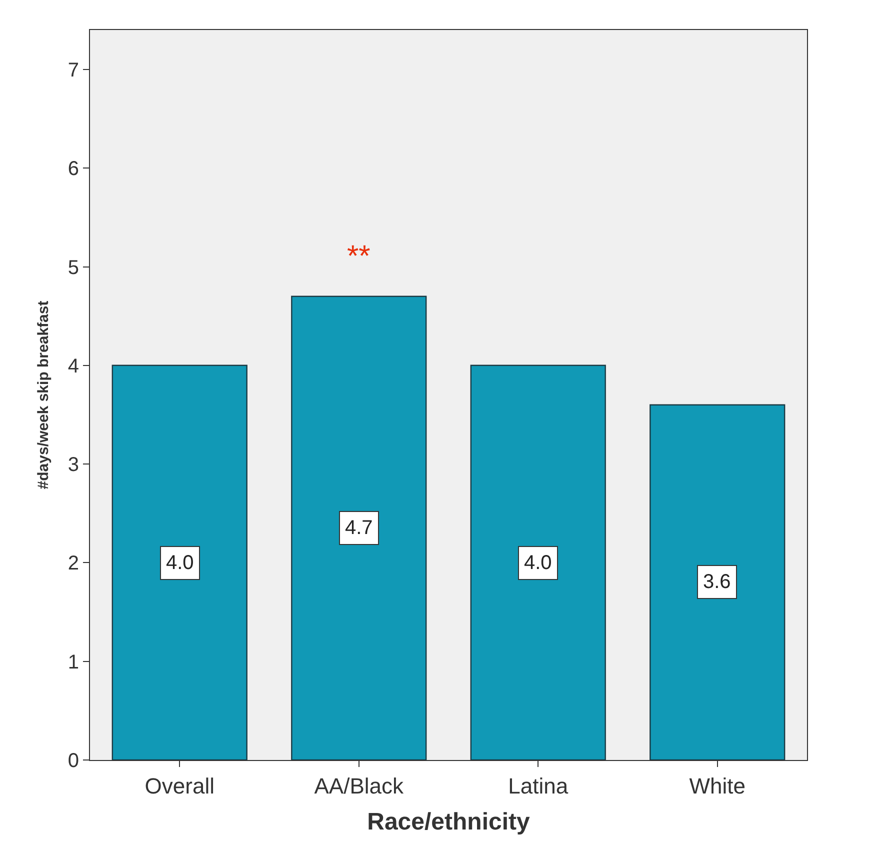  What do you see at coordinates (359, 785) in the screenshot?
I see `x-tick-label: AA/Black` at bounding box center [359, 785].